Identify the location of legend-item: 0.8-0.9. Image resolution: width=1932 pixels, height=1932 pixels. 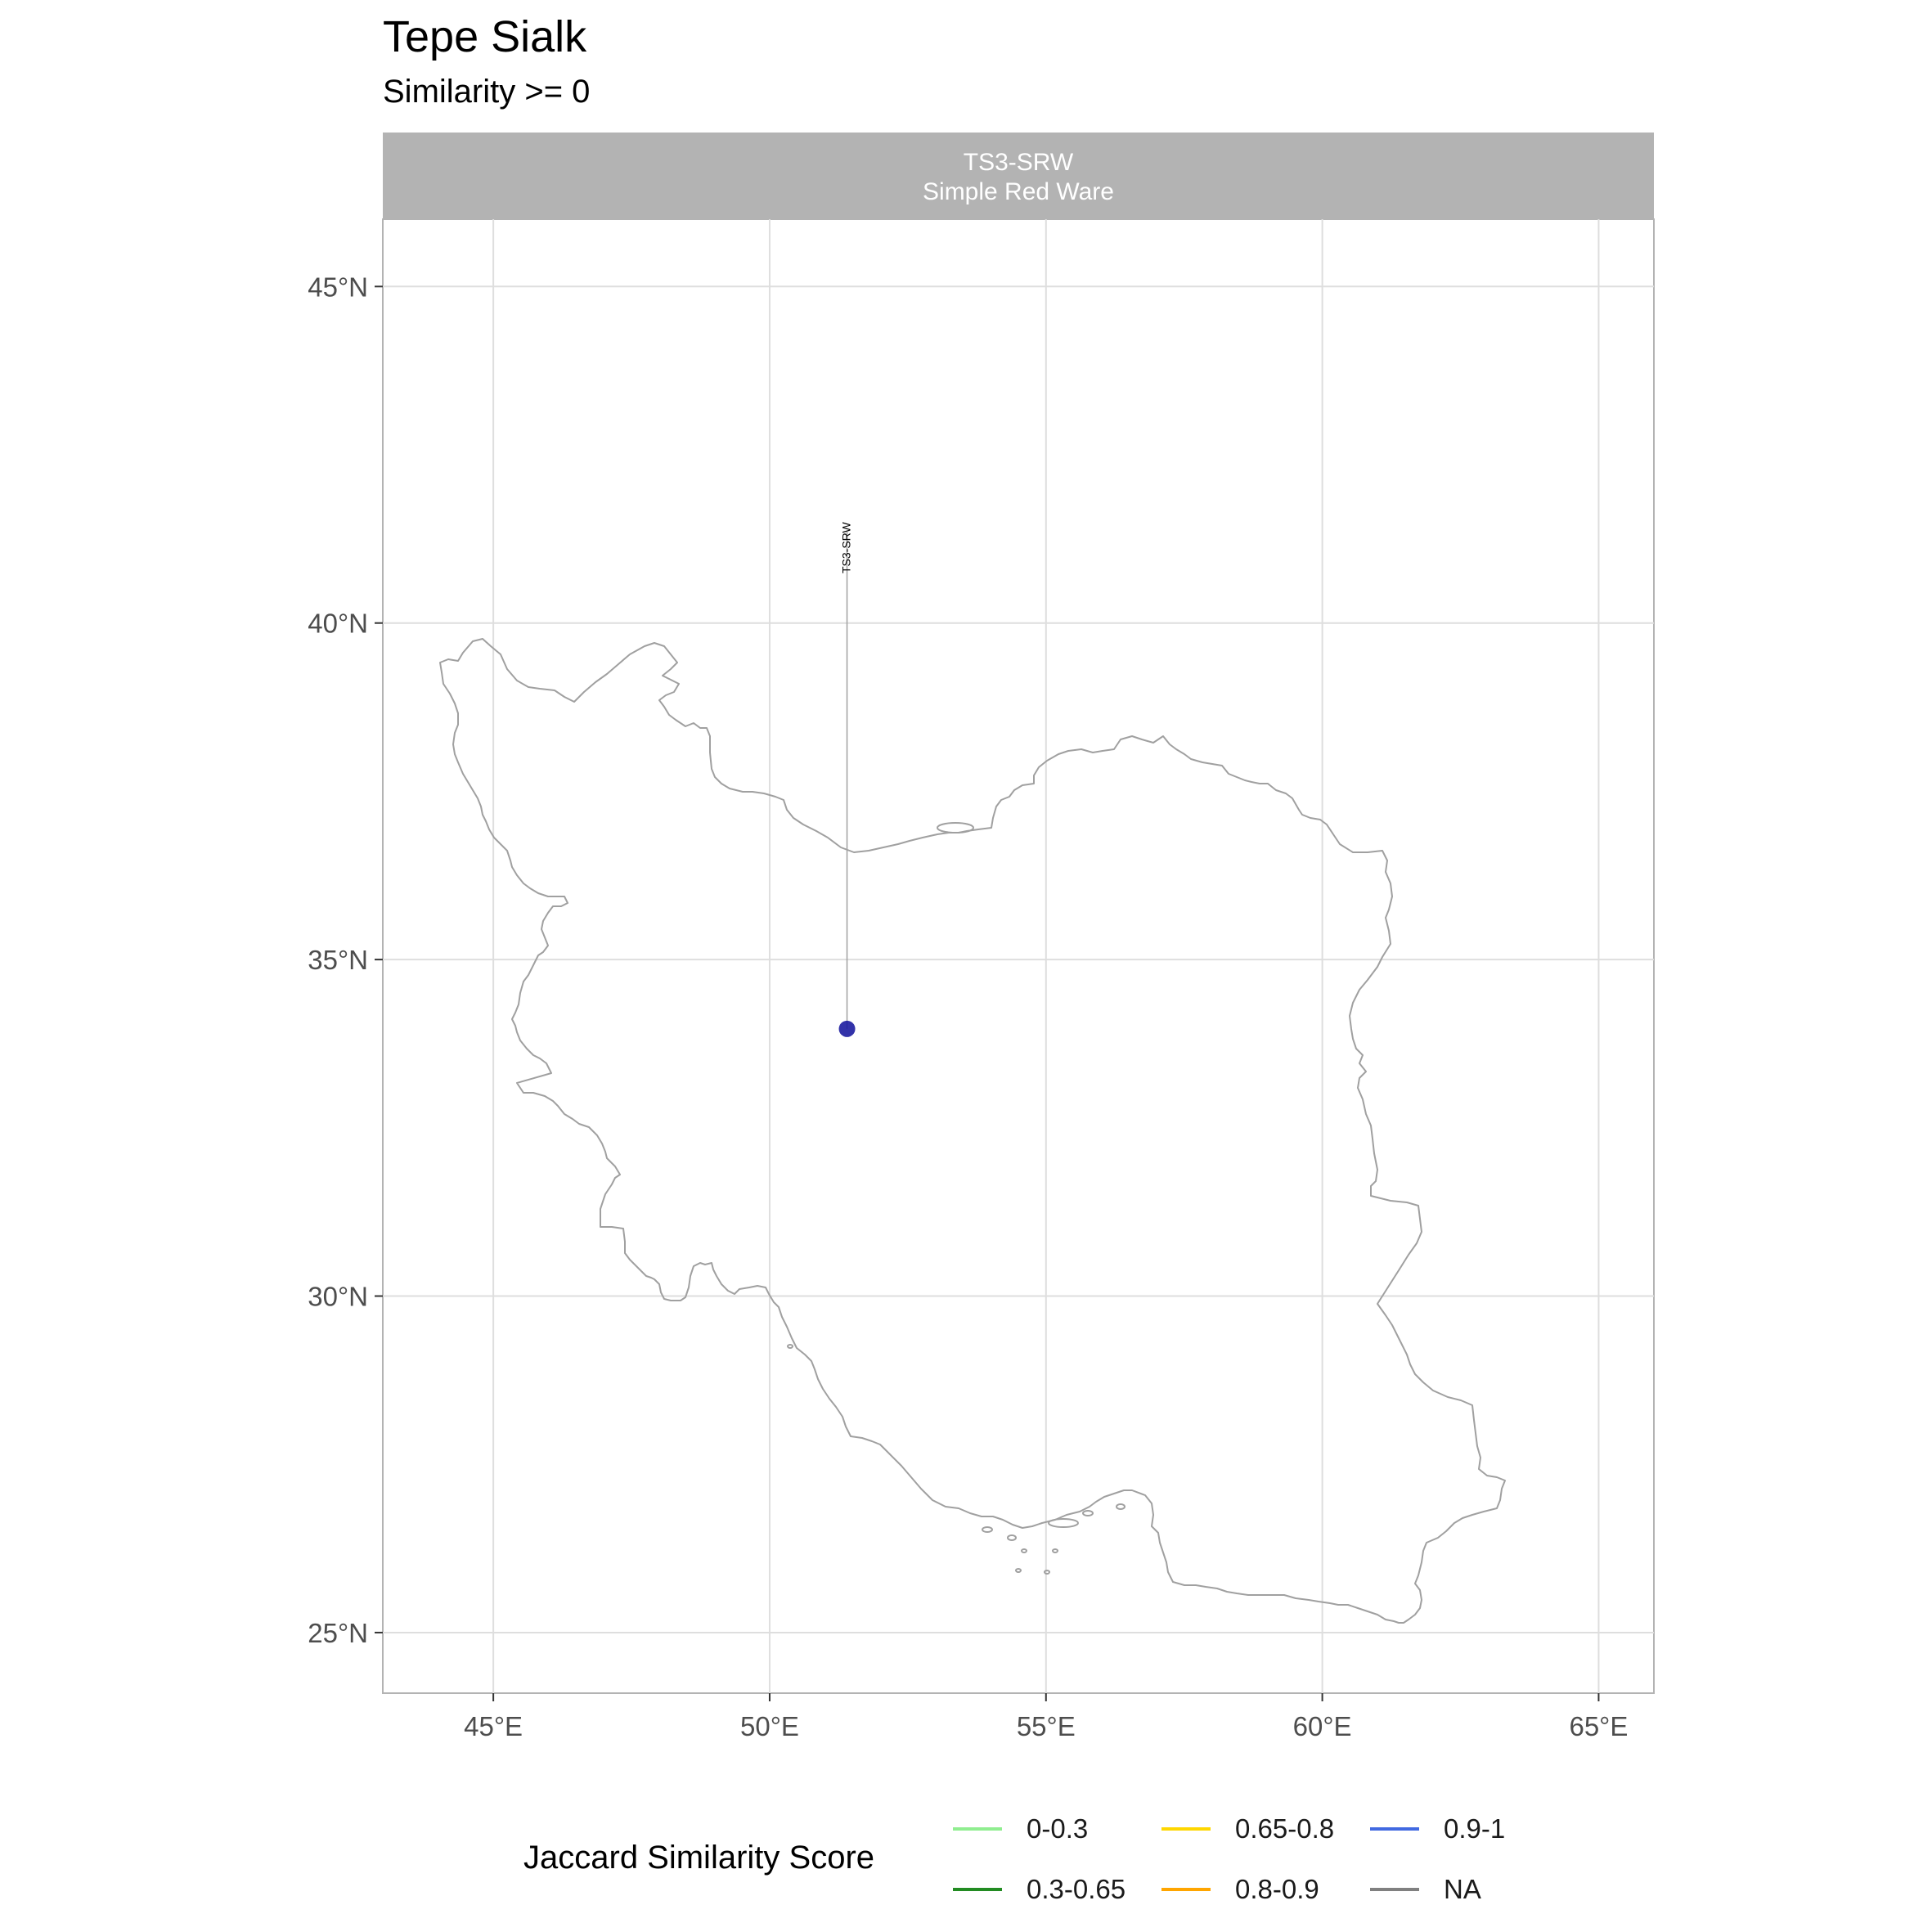
(1240, 1889).